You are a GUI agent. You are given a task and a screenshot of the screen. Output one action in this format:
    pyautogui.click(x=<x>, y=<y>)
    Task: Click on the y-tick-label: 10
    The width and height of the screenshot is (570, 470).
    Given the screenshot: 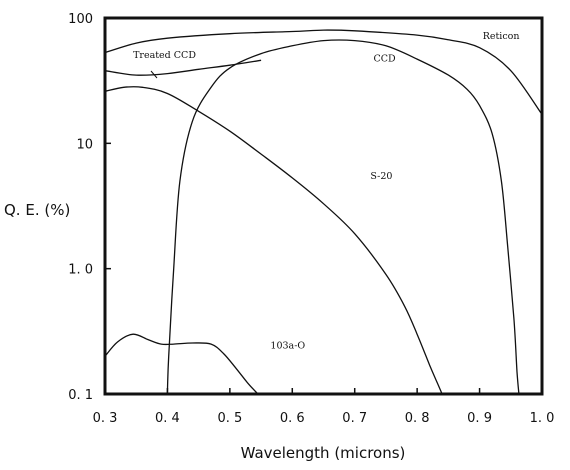 What is the action you would take?
    pyautogui.click(x=84, y=144)
    